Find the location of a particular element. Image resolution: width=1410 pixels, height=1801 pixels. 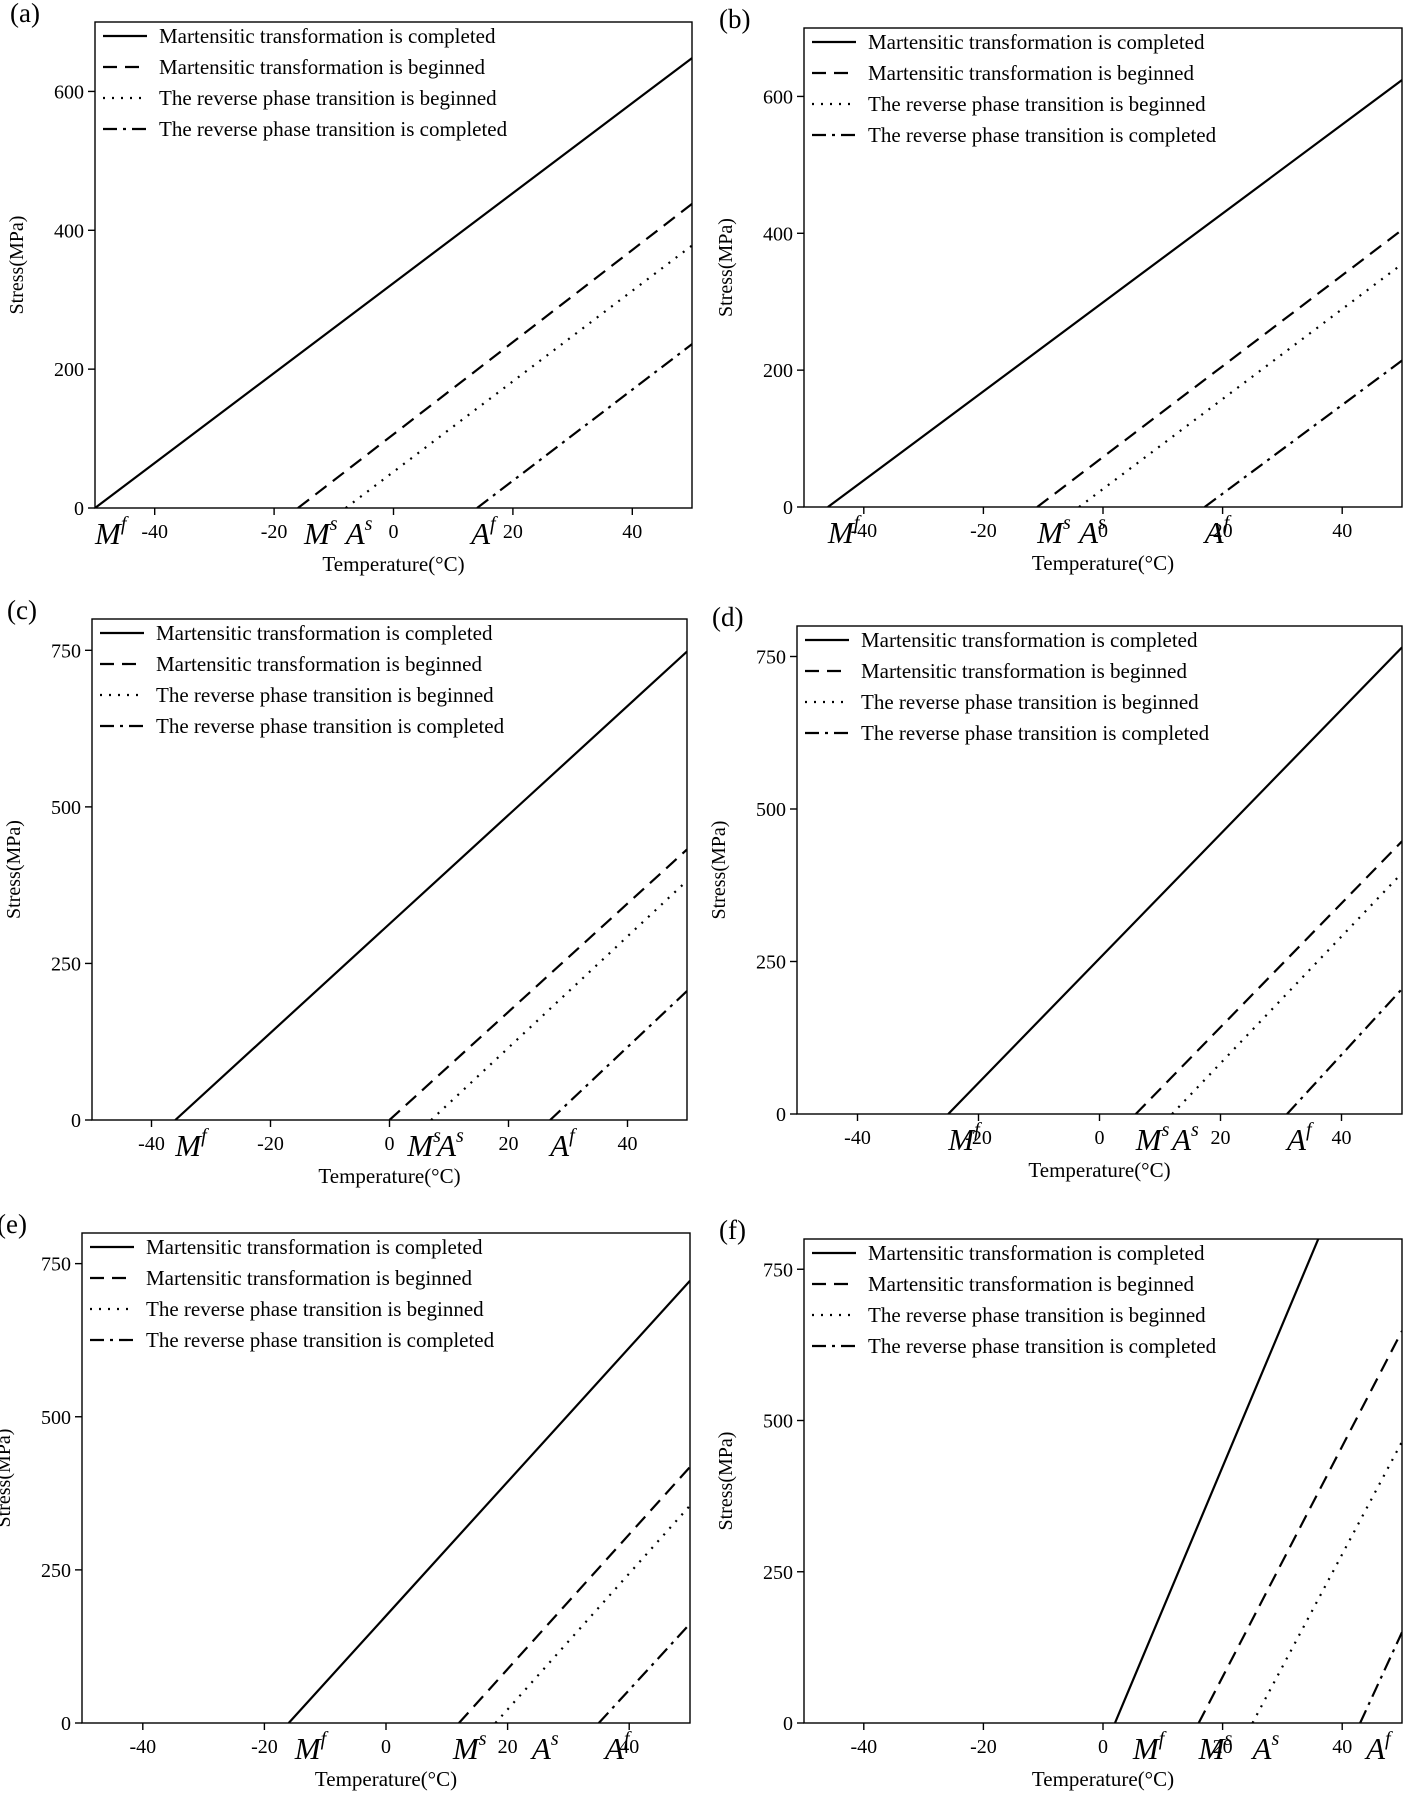

annotation-mf: Mf is located at coordinates (111, 532).